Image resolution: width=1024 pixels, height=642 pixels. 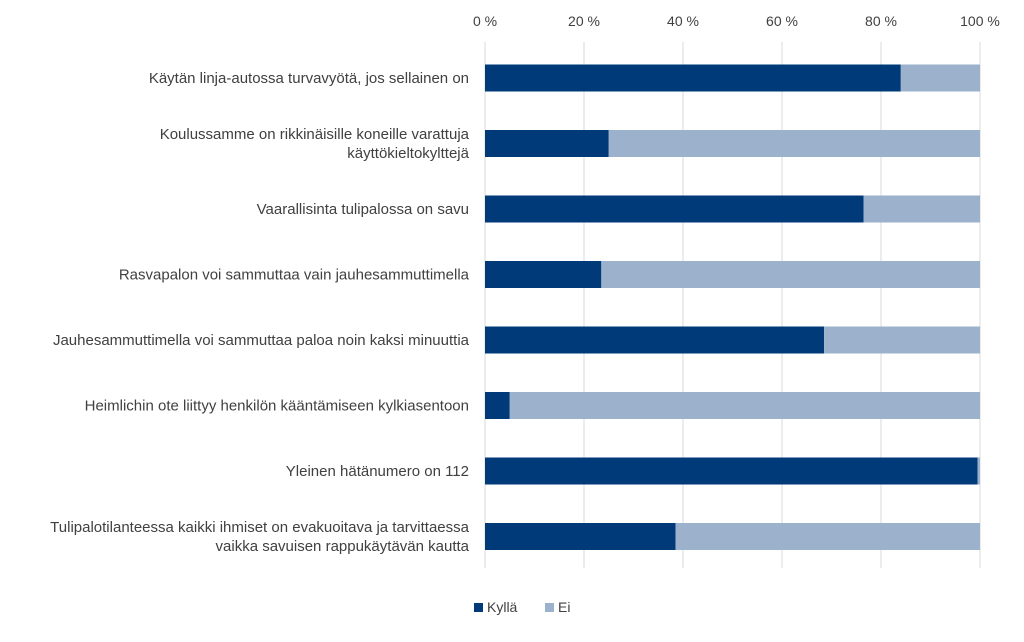 I want to click on x-tick-label: 0 %, so click(x=485, y=21).